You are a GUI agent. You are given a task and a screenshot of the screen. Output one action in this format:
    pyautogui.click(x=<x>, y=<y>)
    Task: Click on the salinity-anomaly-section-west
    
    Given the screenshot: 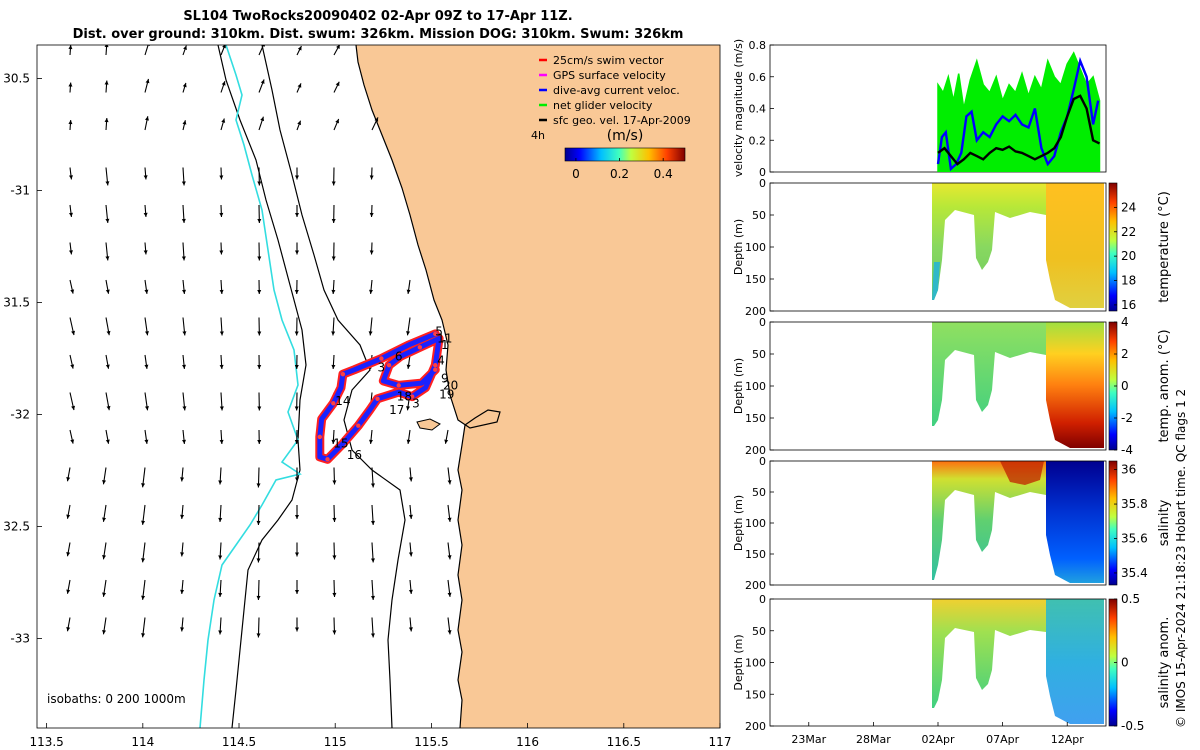 What is the action you would take?
    pyautogui.click(x=989, y=653)
    